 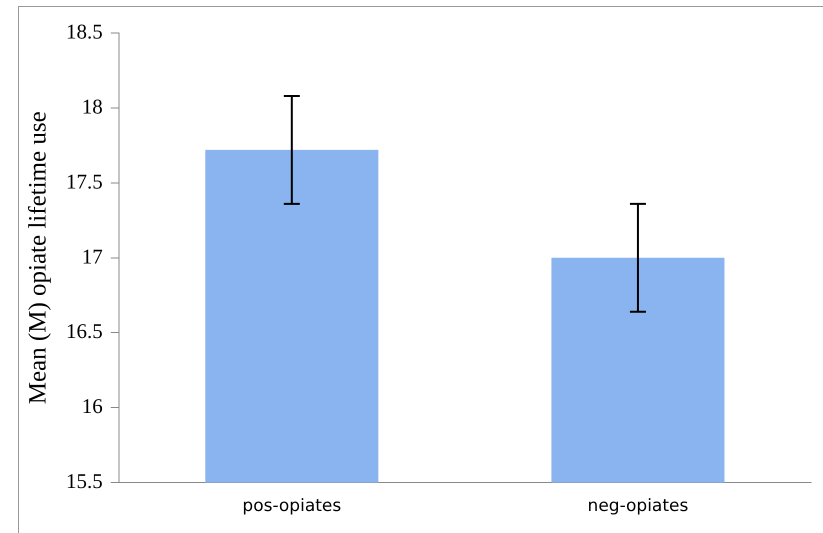 I want to click on y-tick-label: 16.5, so click(x=84, y=331).